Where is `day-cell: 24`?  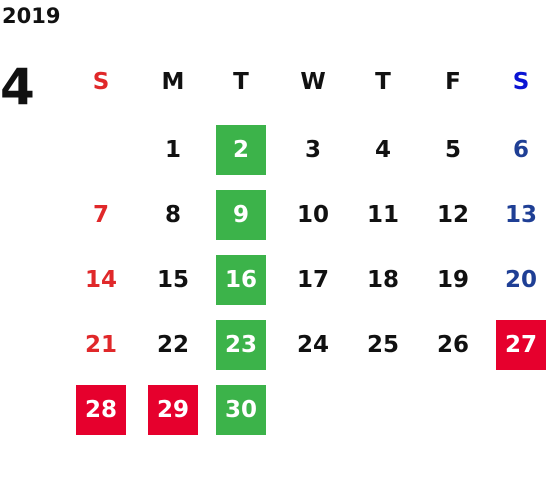
day-cell: 24 is located at coordinates (312, 345).